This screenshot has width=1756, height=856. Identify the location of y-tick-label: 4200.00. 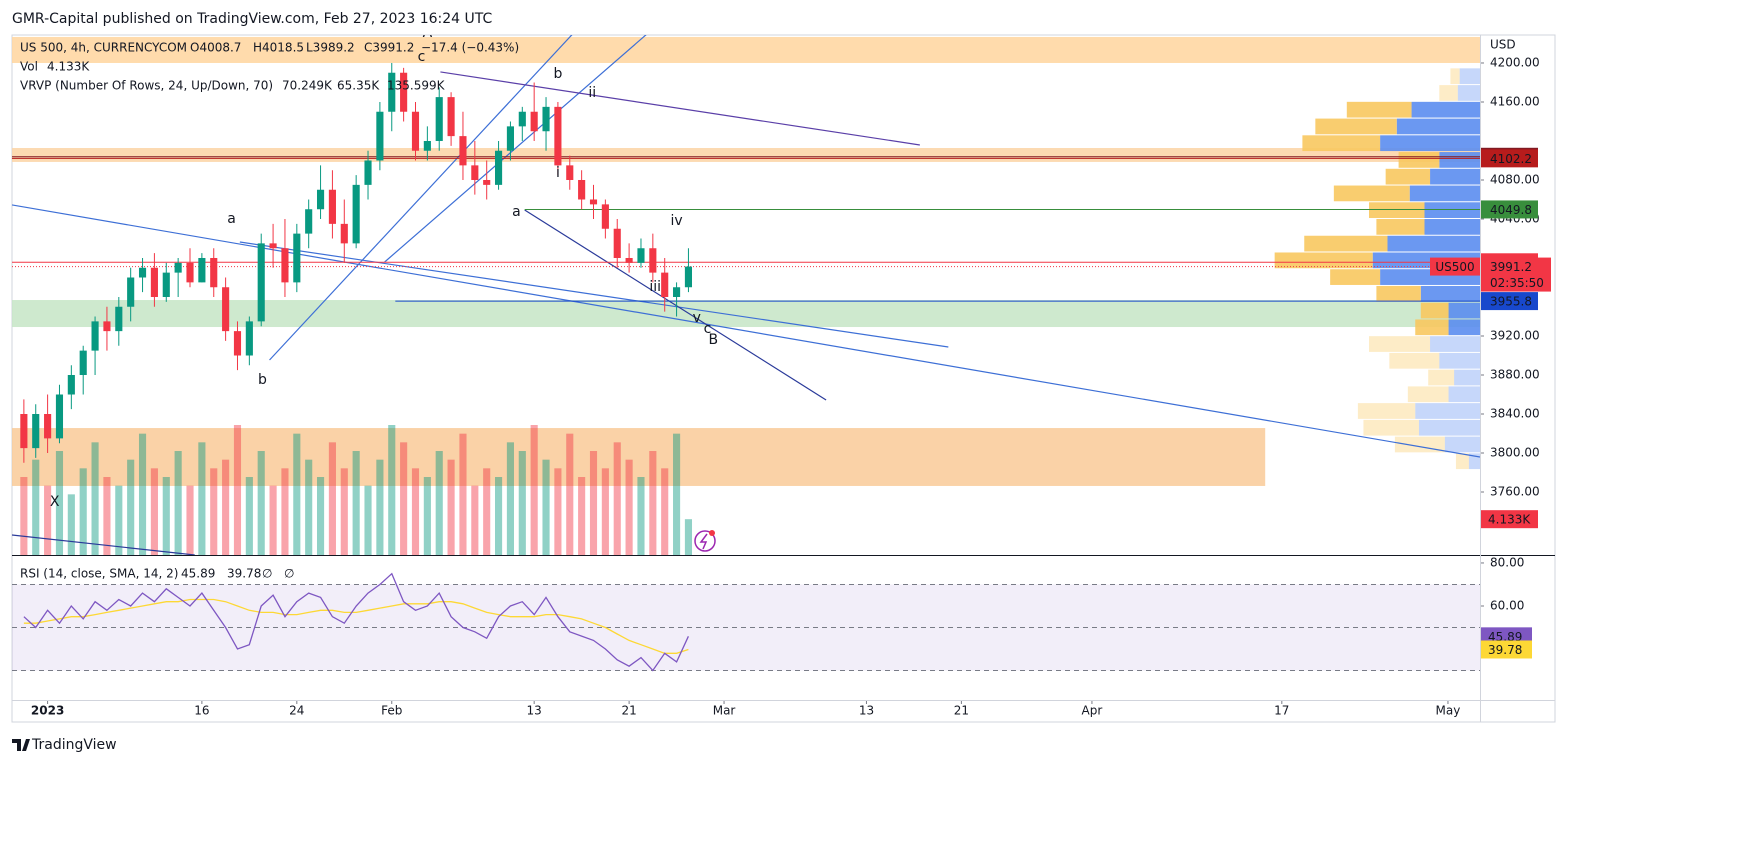
(1515, 62).